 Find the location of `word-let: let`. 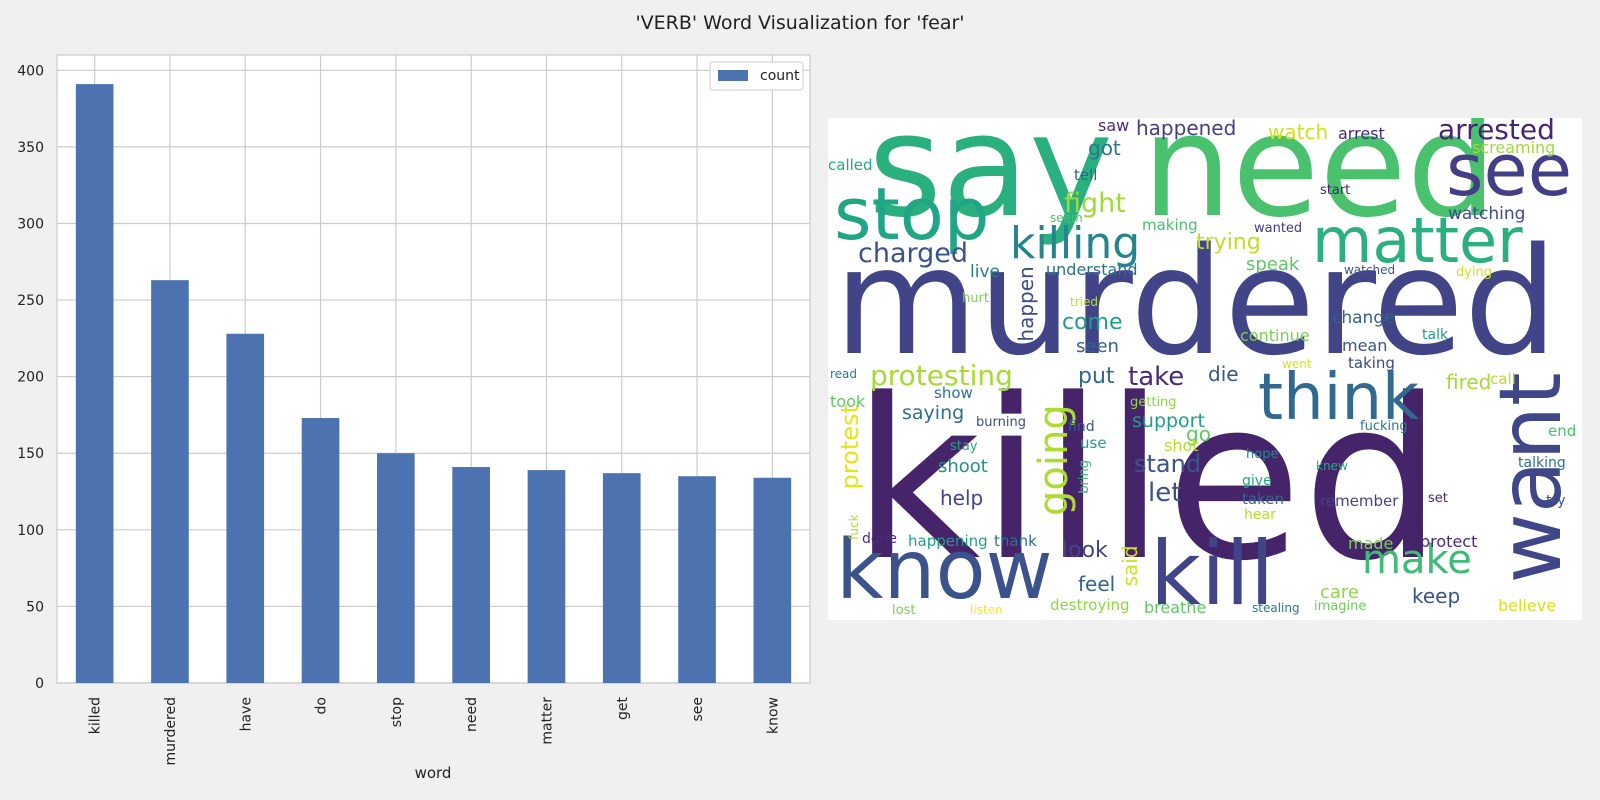

word-let: let is located at coordinates (1165, 493).